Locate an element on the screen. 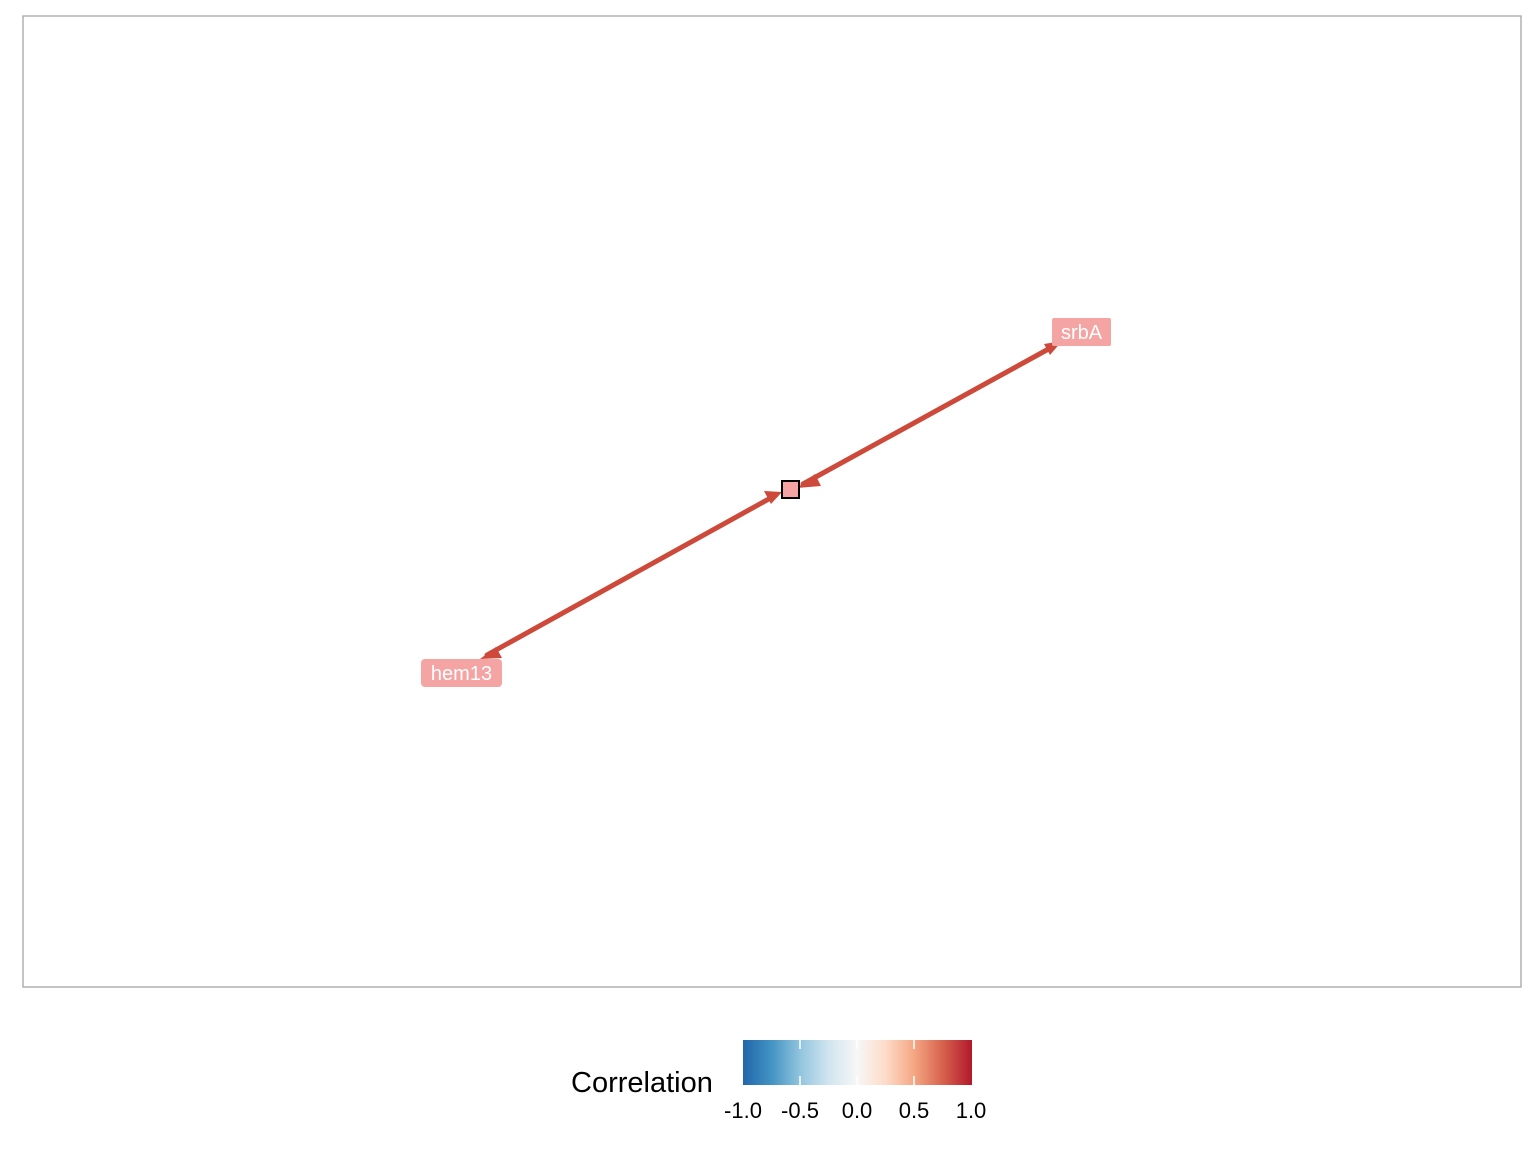 This screenshot has width=1536, height=1152. legend-tick-label: -1.0 is located at coordinates (743, 1110).